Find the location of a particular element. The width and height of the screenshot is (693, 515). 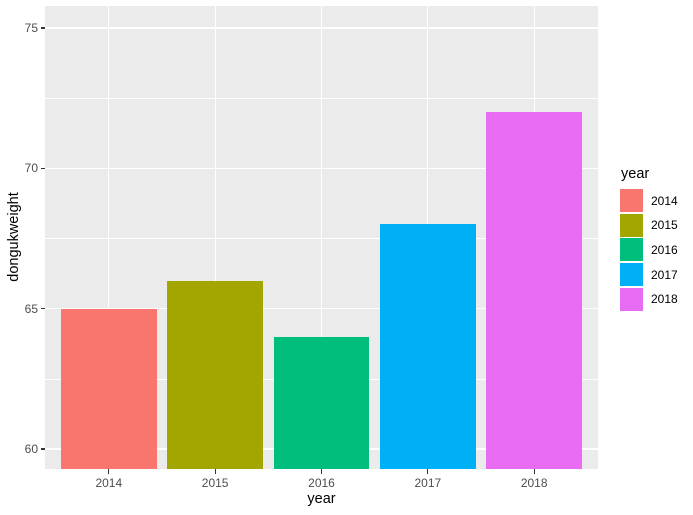

legend-title: year is located at coordinates (635, 174).